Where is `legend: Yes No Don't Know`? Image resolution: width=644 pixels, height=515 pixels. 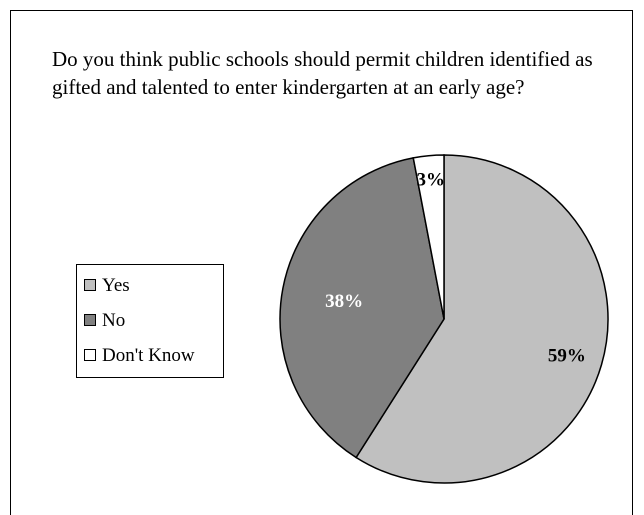 legend: Yes No Don't Know is located at coordinates (150, 321).